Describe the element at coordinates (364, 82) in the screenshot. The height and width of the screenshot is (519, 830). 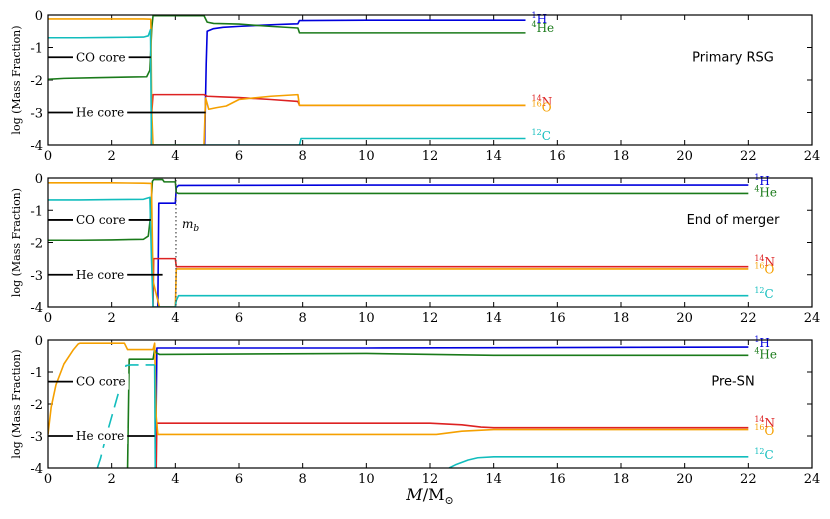
I see `series-line-1H` at that location.